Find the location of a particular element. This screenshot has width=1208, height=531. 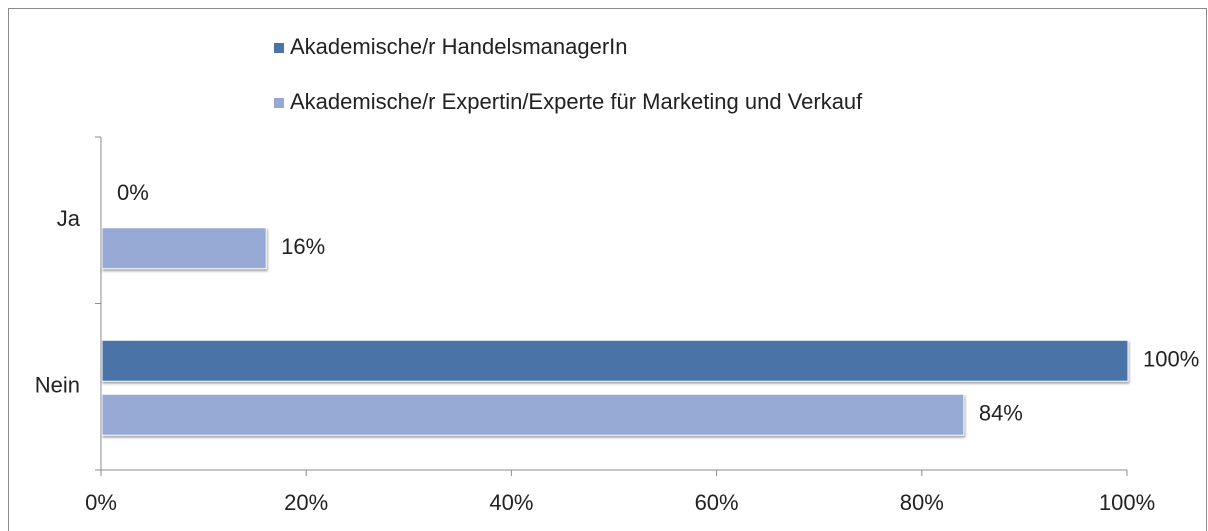

value-label: 0% is located at coordinates (133, 192).